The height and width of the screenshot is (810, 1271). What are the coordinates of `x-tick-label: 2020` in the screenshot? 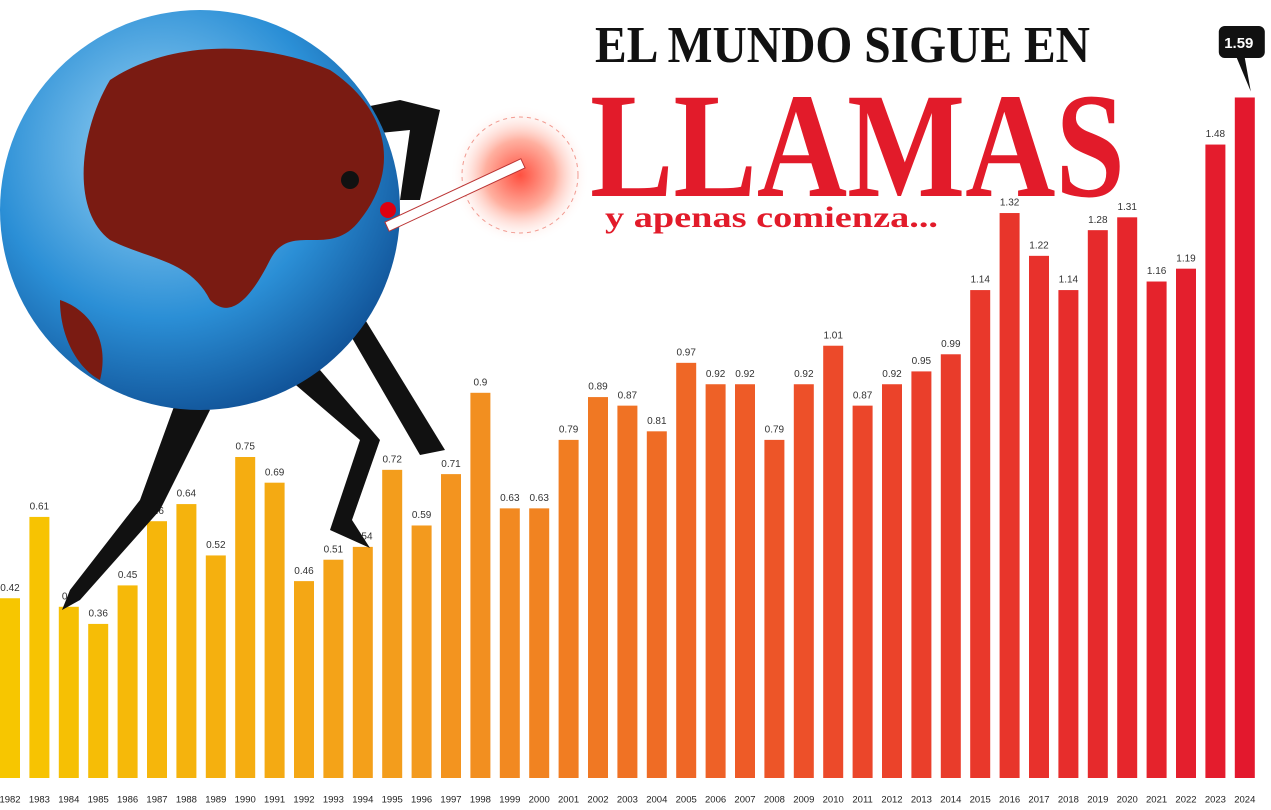 It's located at (1127, 800).